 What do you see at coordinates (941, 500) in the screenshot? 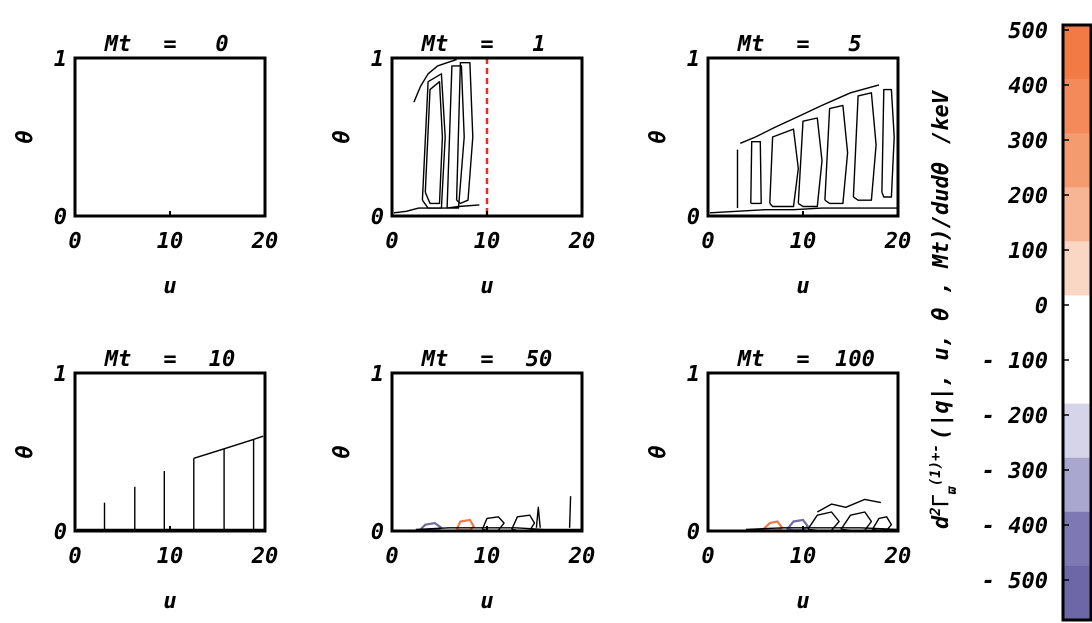
I see `colorbar-label-part: Γ` at bounding box center [941, 500].